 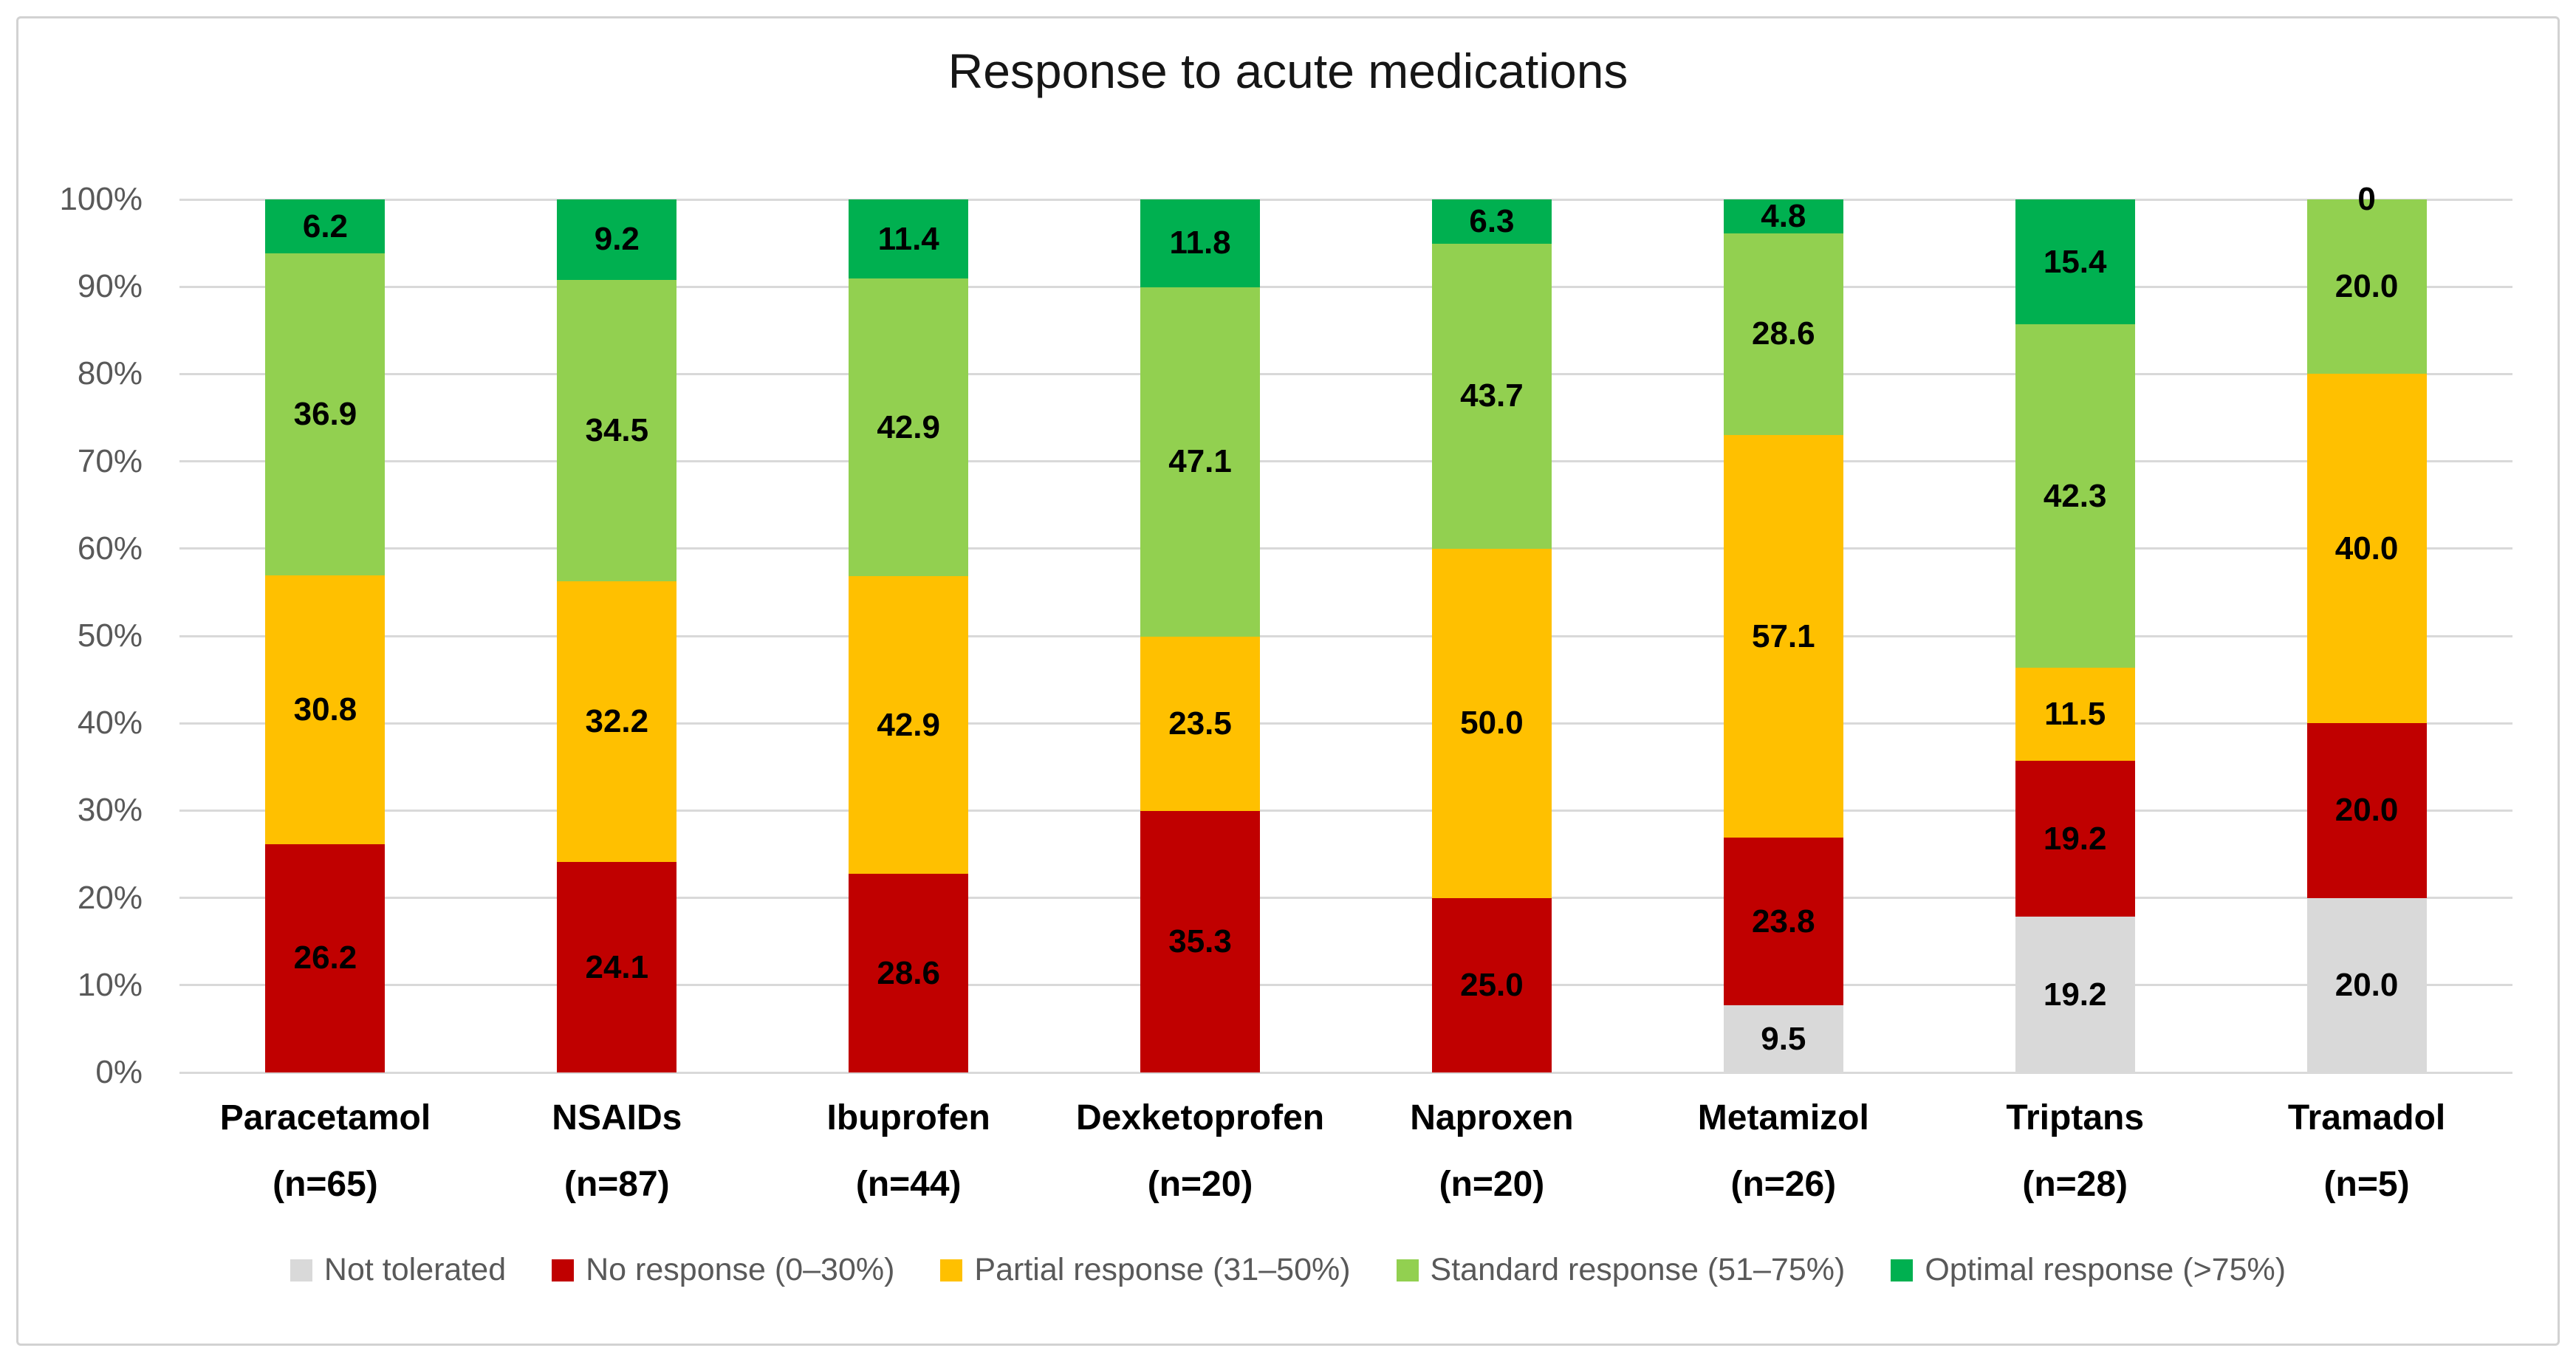 What do you see at coordinates (908, 1117) in the screenshot?
I see `category-name: Ibuprofen` at bounding box center [908, 1117].